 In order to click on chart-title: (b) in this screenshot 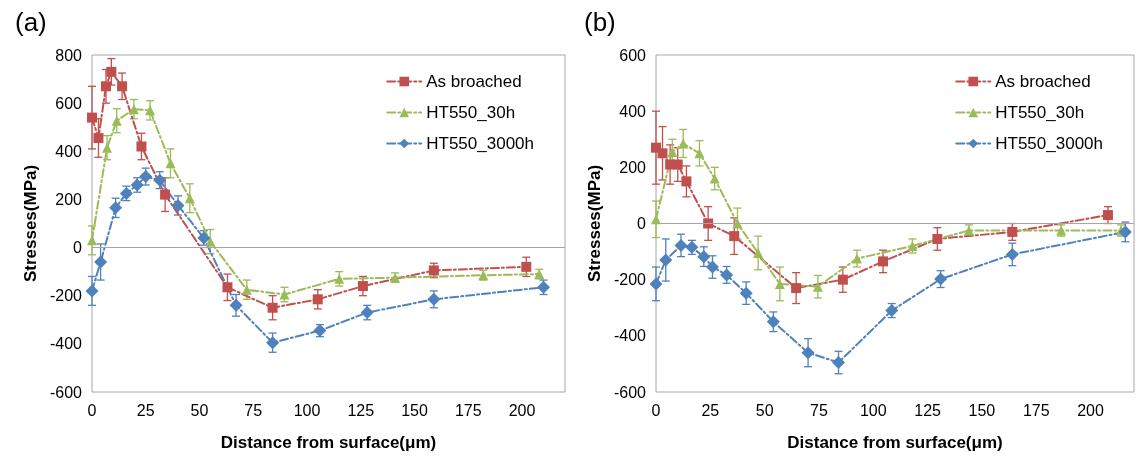, I will do `click(600, 22)`.